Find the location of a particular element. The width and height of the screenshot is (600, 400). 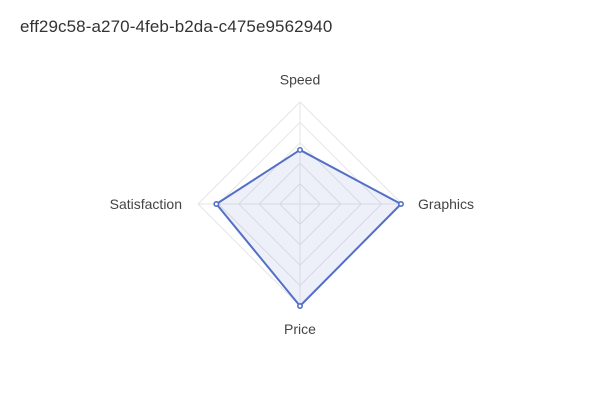

chart-title: eff29c58-a270-4feb-b2da-c475e9562940 is located at coordinates (176, 26).